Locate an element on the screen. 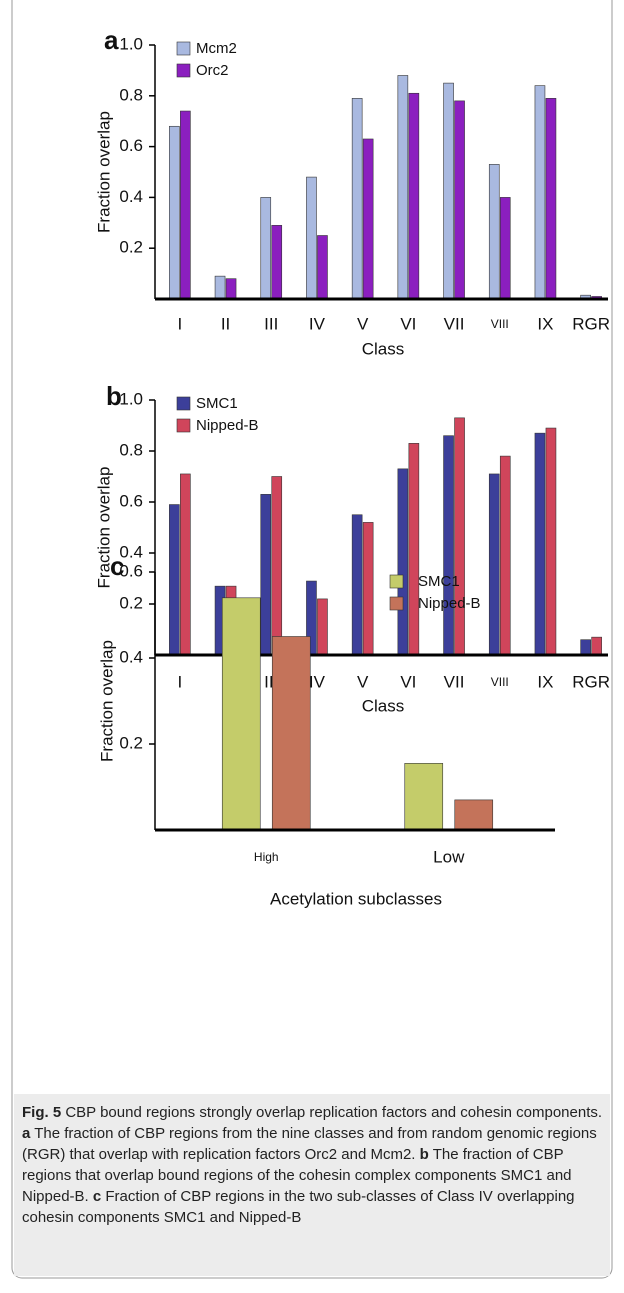 The height and width of the screenshot is (1293, 624). x-tick-label: III is located at coordinates (271, 323).